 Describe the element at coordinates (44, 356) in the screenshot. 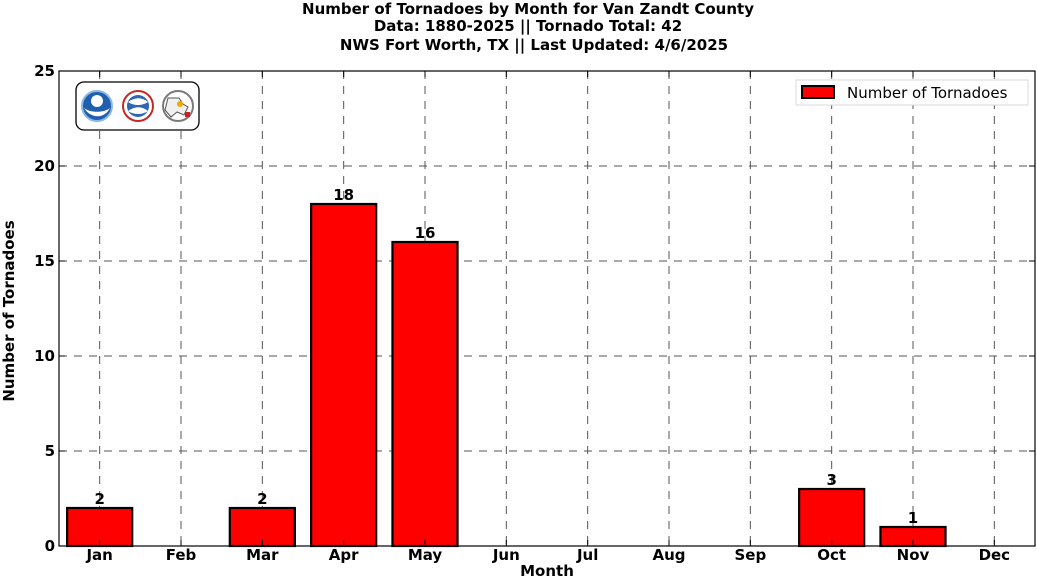

I see `y-tick-label: 10` at that location.